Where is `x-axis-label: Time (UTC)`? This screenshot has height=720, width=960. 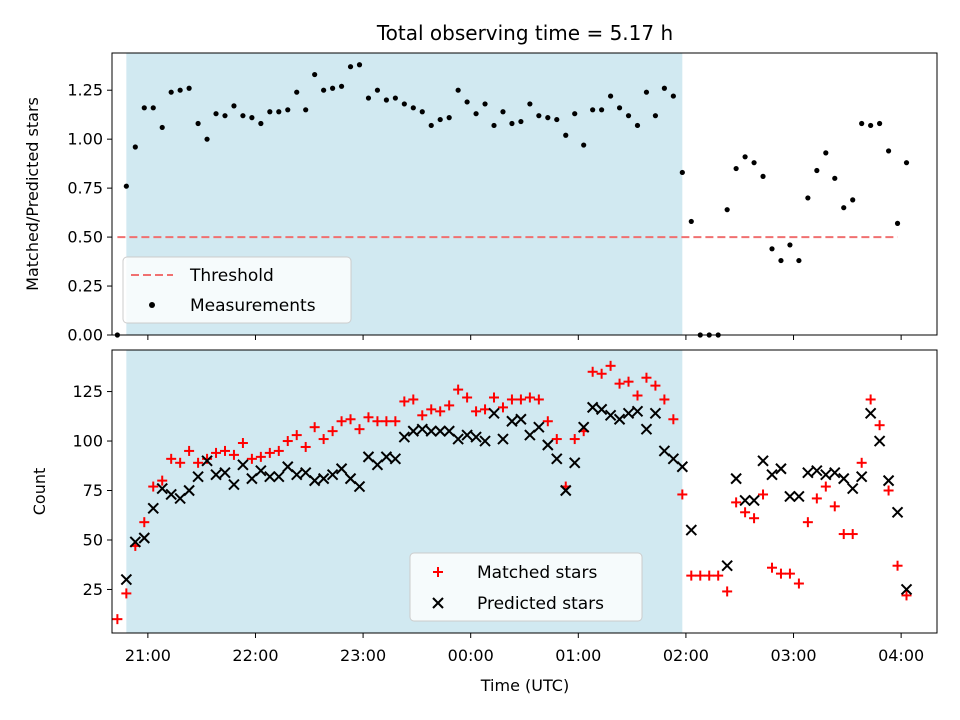 x-axis-label: Time (UTC) is located at coordinates (524, 685).